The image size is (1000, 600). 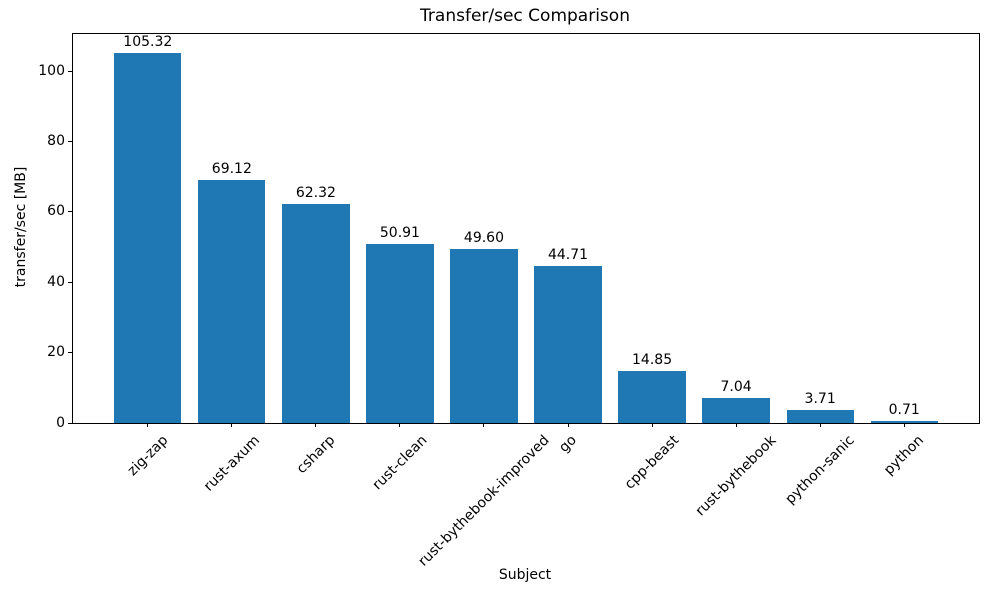 What do you see at coordinates (315, 192) in the screenshot?
I see `bar-value-label: 62.32` at bounding box center [315, 192].